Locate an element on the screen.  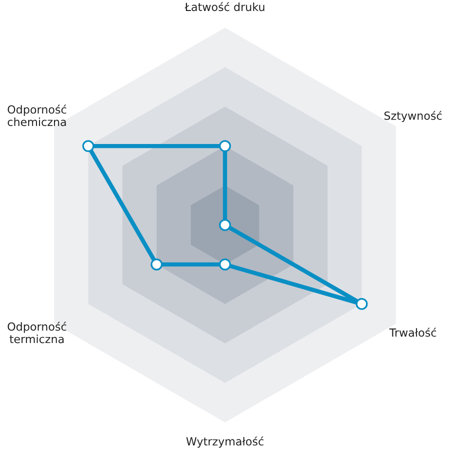
spoke-label: Sztywność is located at coordinates (413, 116).